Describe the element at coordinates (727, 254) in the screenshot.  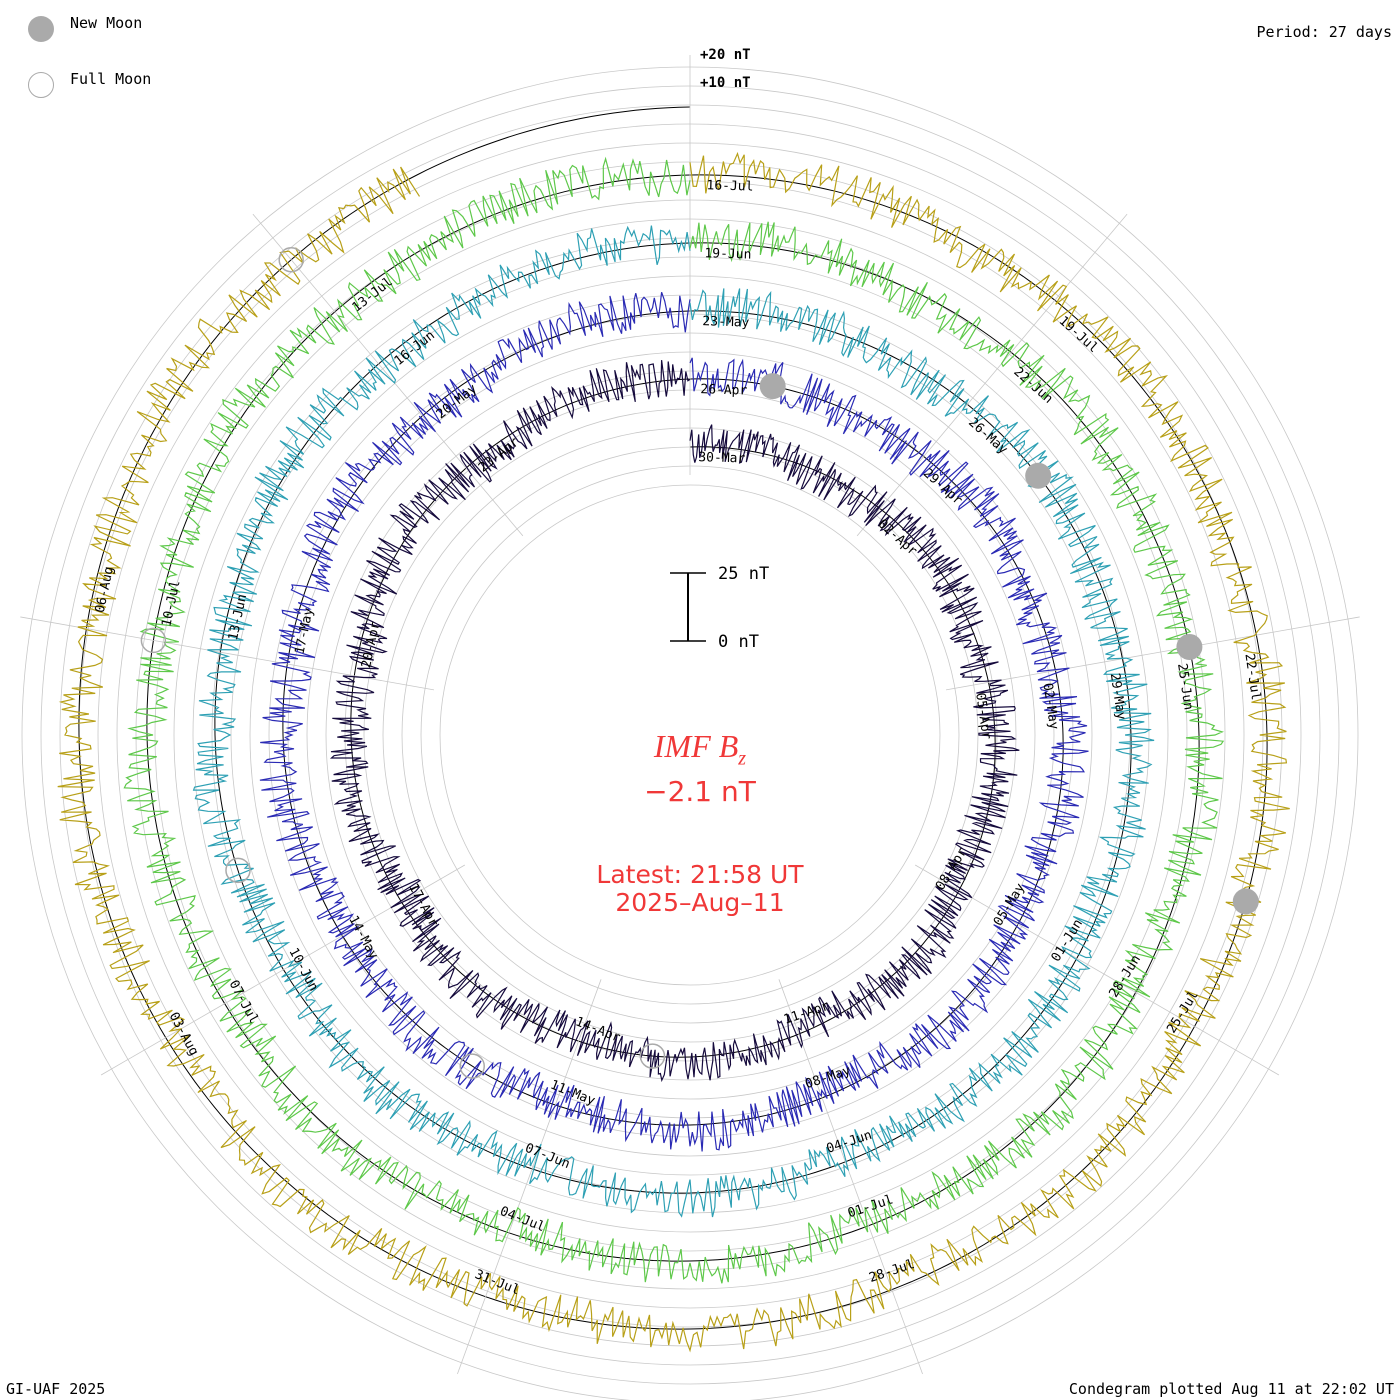
I see `date-tick-label: 19-Jun` at that location.